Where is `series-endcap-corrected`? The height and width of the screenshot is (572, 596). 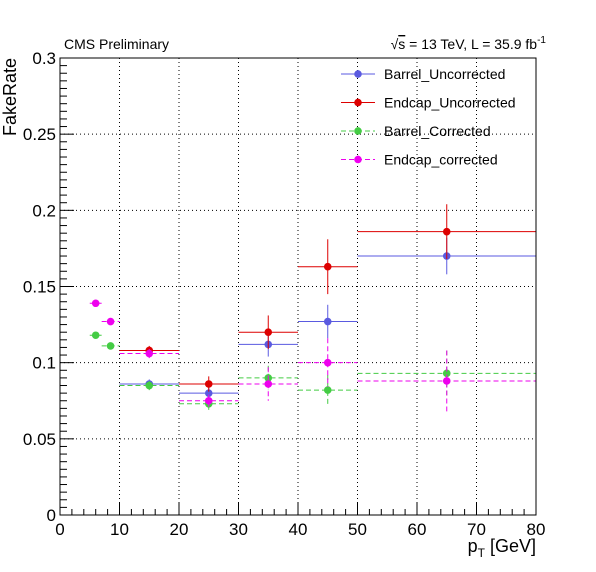 series-endcap-corrected is located at coordinates (312, 355).